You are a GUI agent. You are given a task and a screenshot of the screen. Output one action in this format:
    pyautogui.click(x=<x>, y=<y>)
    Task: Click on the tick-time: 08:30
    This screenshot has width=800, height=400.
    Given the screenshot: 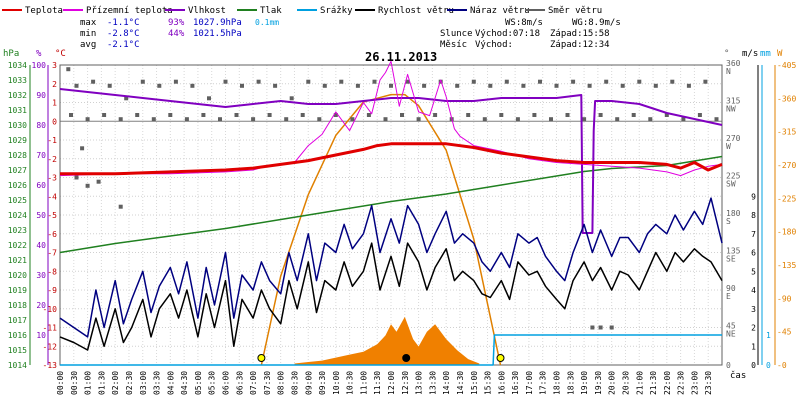 What is the action you would take?
    pyautogui.click(x=294, y=383)
    